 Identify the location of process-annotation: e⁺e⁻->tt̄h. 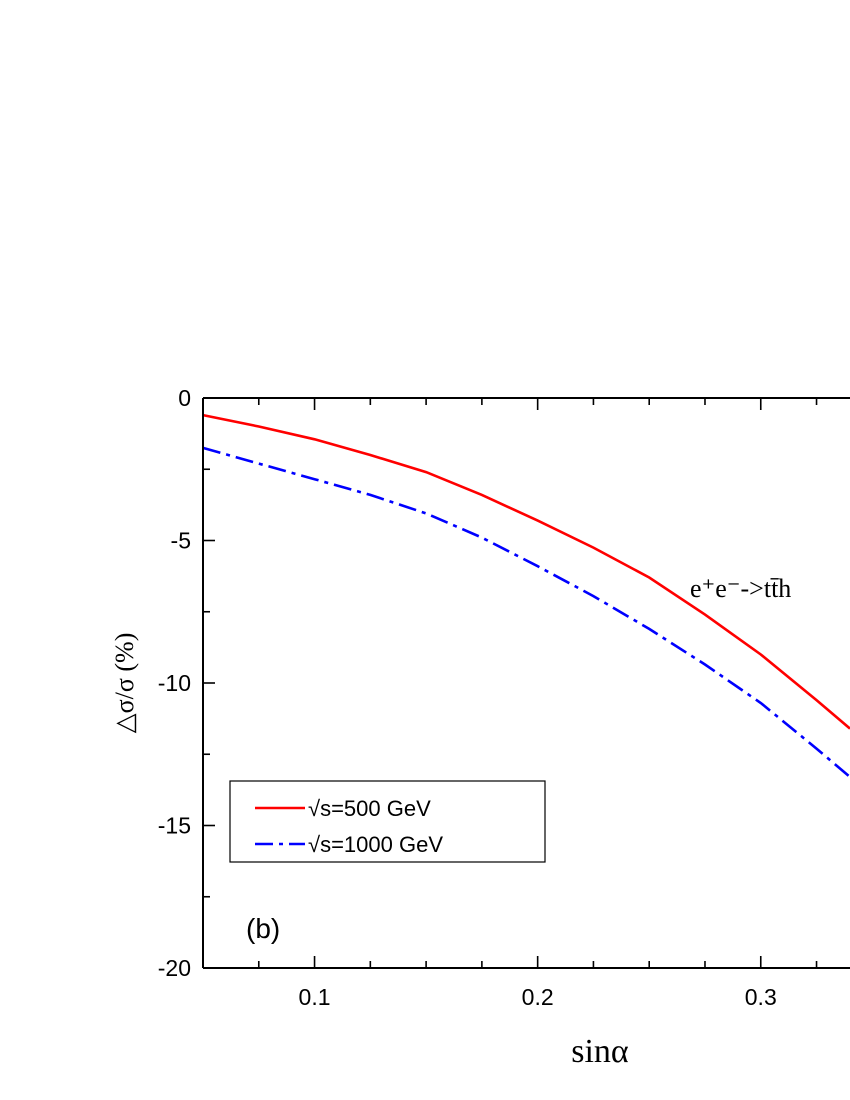
(740, 588).